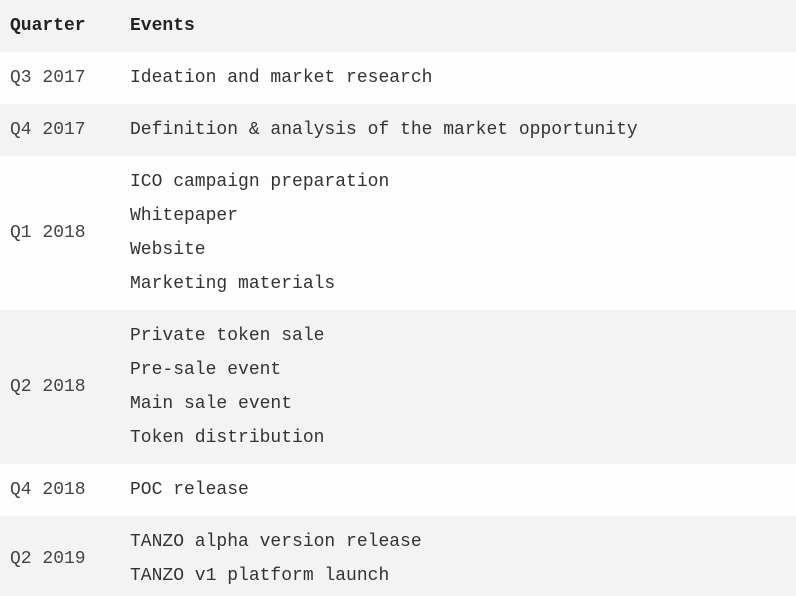 This screenshot has height=596, width=796. Describe the element at coordinates (60, 26) in the screenshot. I see `header-quarter: Quarter` at that location.